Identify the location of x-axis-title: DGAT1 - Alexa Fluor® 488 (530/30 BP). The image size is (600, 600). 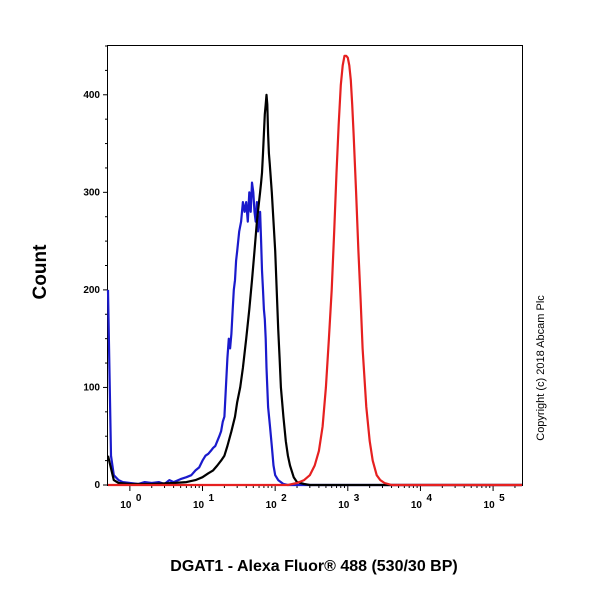
(313, 566).